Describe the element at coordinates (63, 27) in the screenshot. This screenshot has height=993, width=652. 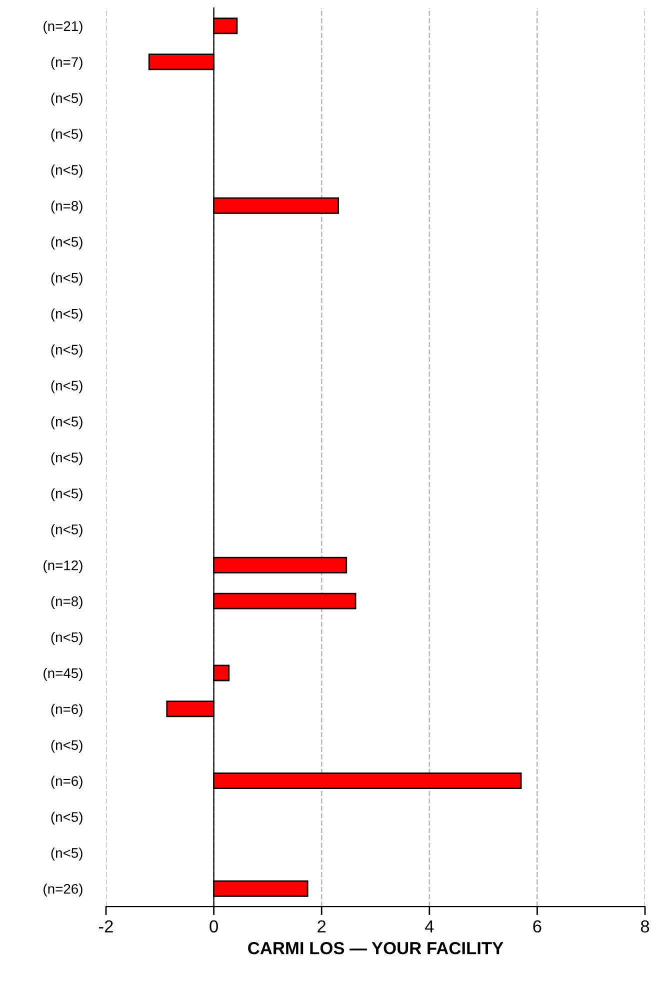
I see `y-tick-label: (n=21)` at that location.